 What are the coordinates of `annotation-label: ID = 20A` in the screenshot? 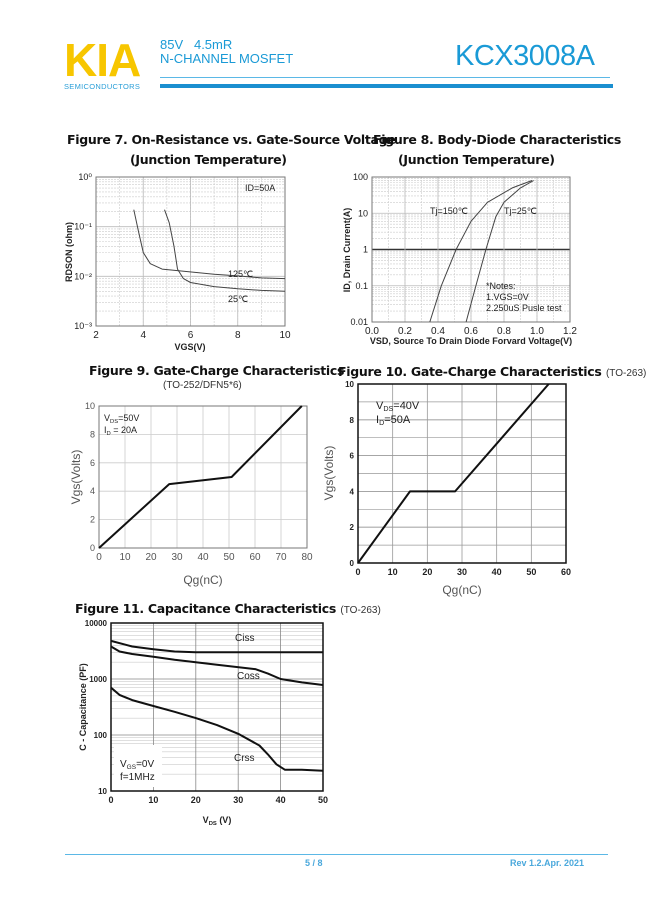 It's located at (120, 431).